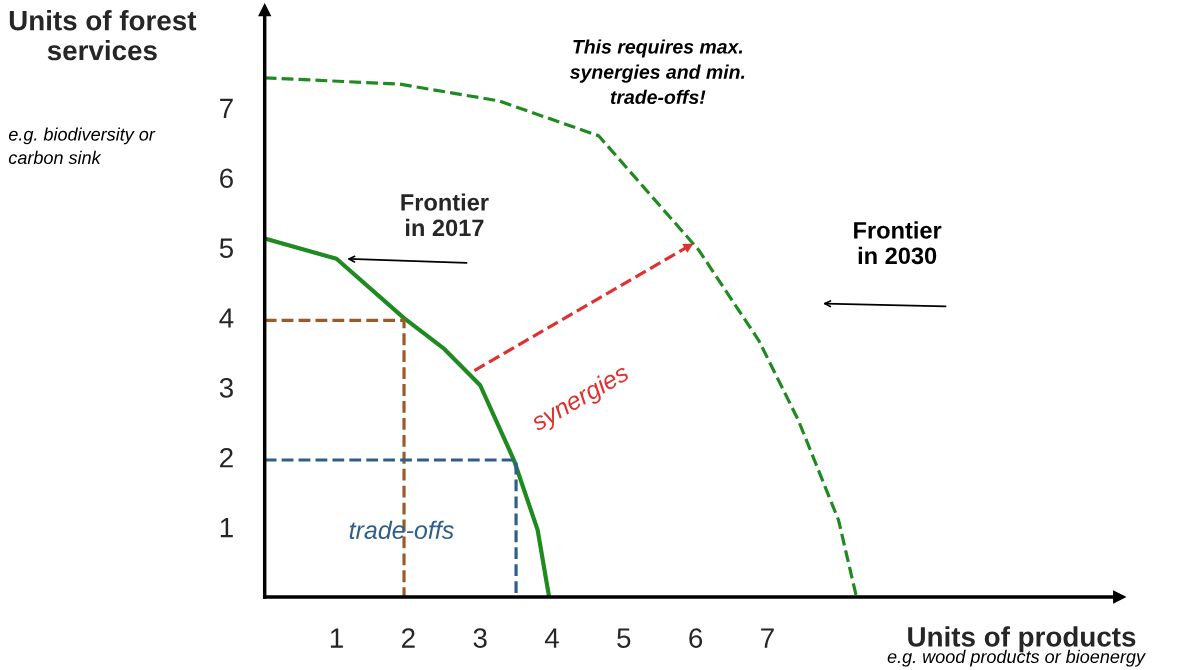 Image resolution: width=1187 pixels, height=670 pixels. I want to click on y-tick-label: 2, so click(226, 457).